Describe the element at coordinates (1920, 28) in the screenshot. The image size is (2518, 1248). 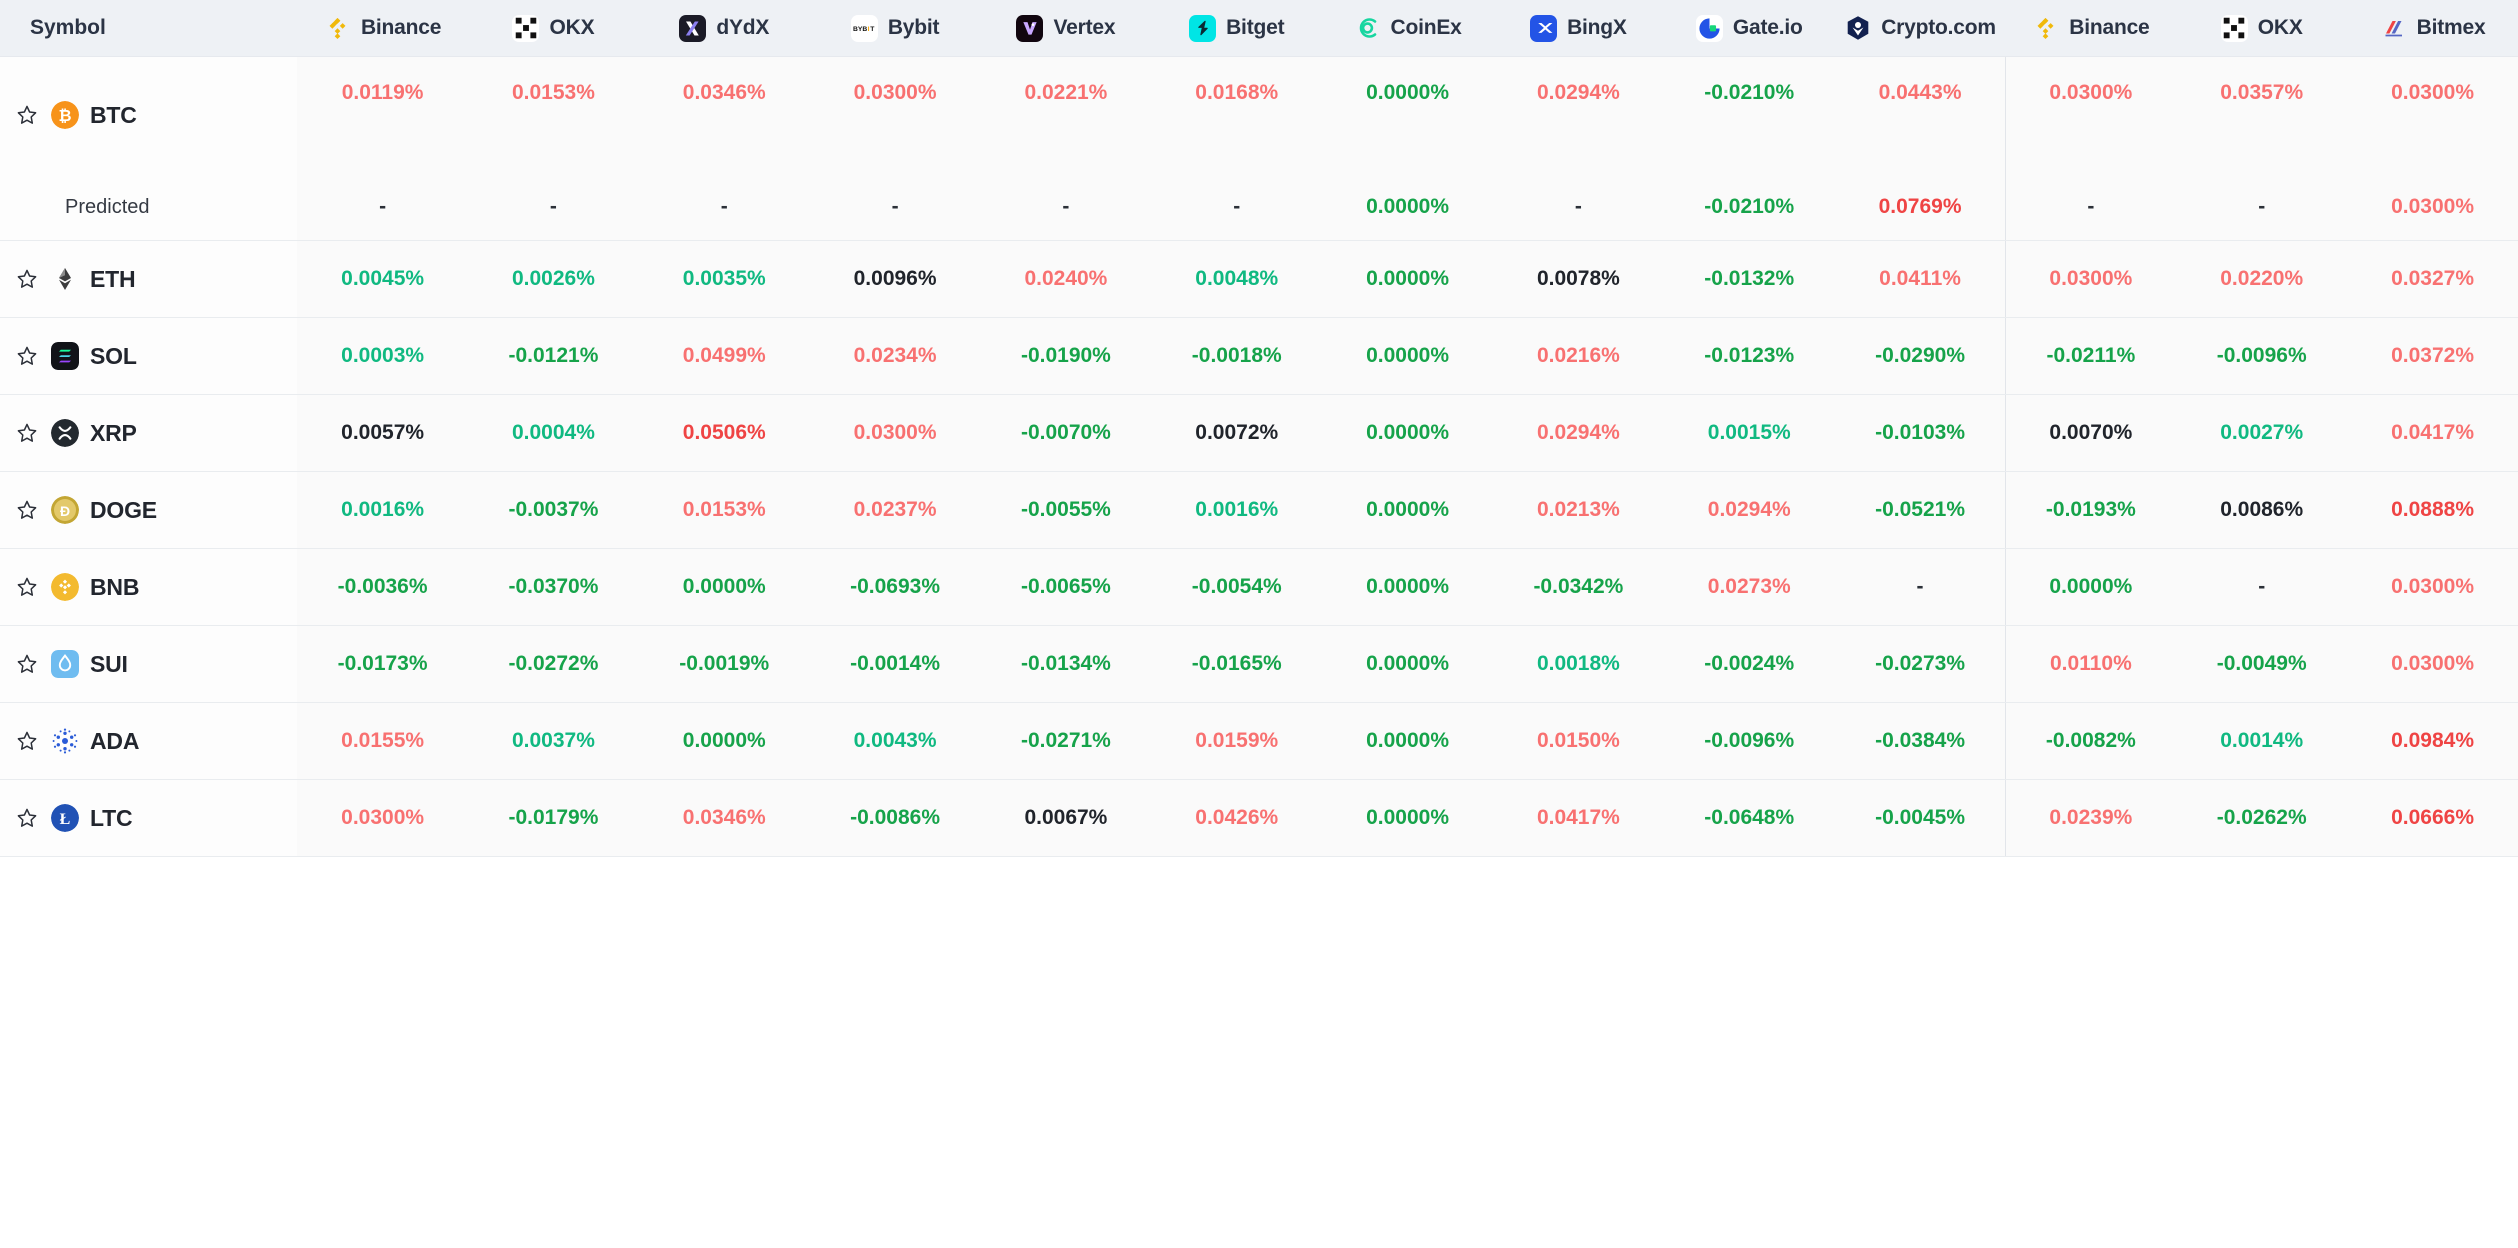
I see `column-header-cryptocom-9: Crypto.com` at that location.